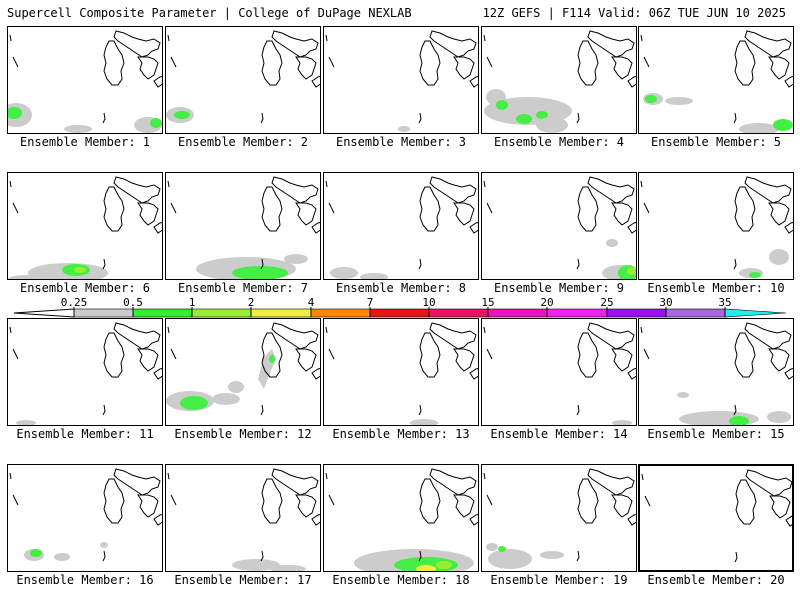 The width and height of the screenshot is (800, 600). What do you see at coordinates (401, 434) in the screenshot?
I see `member-label: Ensemble Member: 13` at bounding box center [401, 434].